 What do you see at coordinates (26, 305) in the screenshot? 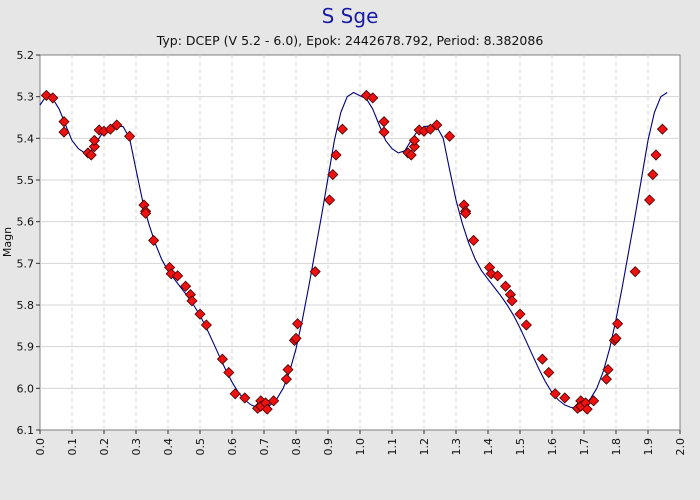
I see `y-tick-label: 5.8` at bounding box center [26, 305].